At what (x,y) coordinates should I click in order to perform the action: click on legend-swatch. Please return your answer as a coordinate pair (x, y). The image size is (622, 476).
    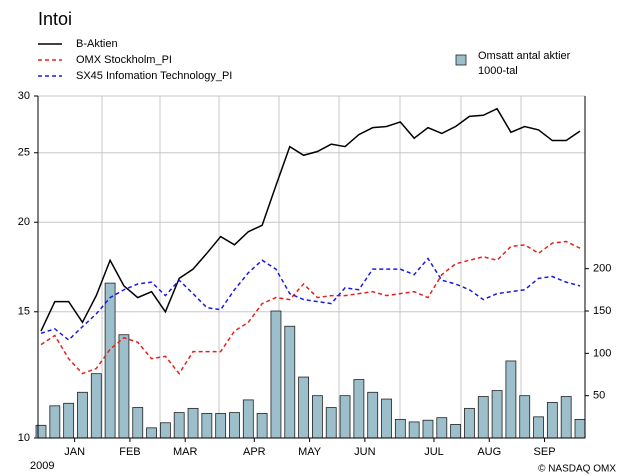
    Looking at the image, I should click on (461, 60).